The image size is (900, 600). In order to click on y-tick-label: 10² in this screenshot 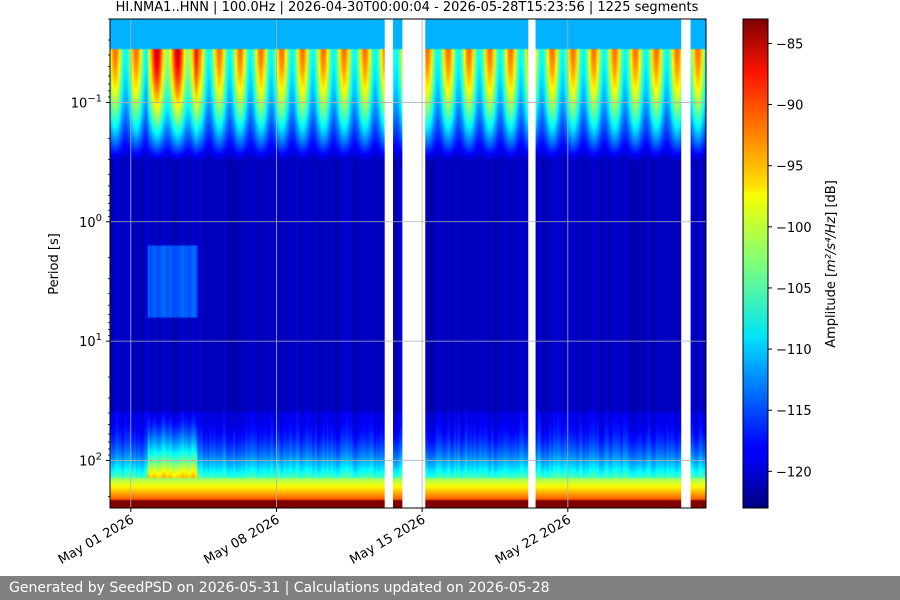, I will do `click(90, 461)`.